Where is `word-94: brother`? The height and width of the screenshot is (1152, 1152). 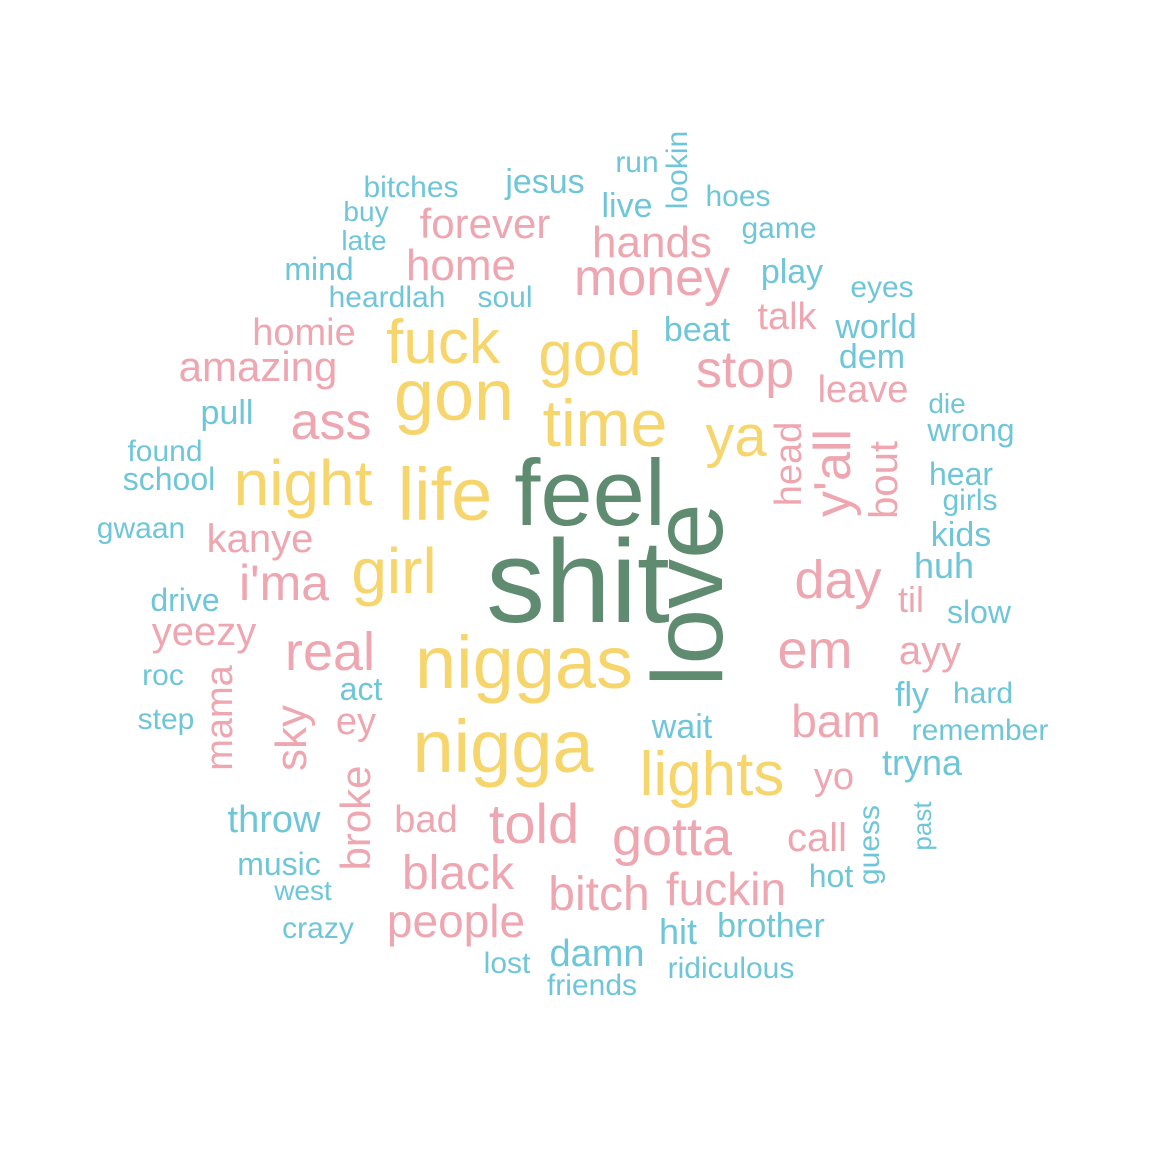 word-94: brother is located at coordinates (771, 926).